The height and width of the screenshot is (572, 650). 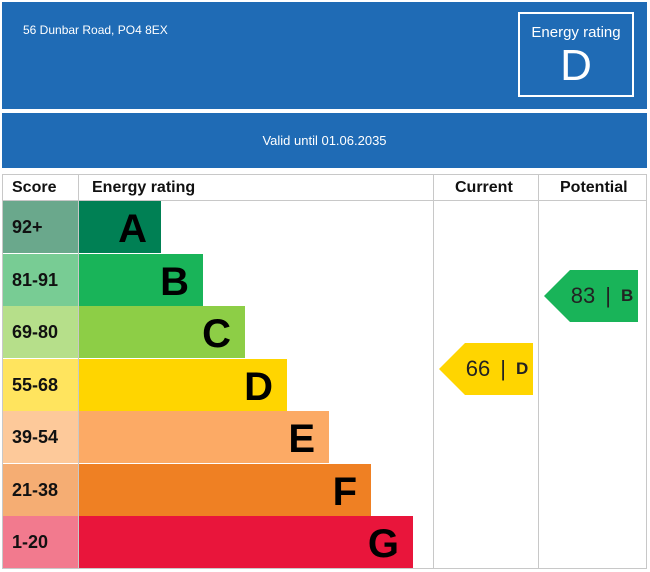 What do you see at coordinates (141, 279) in the screenshot?
I see `band-bar-b: B` at bounding box center [141, 279].